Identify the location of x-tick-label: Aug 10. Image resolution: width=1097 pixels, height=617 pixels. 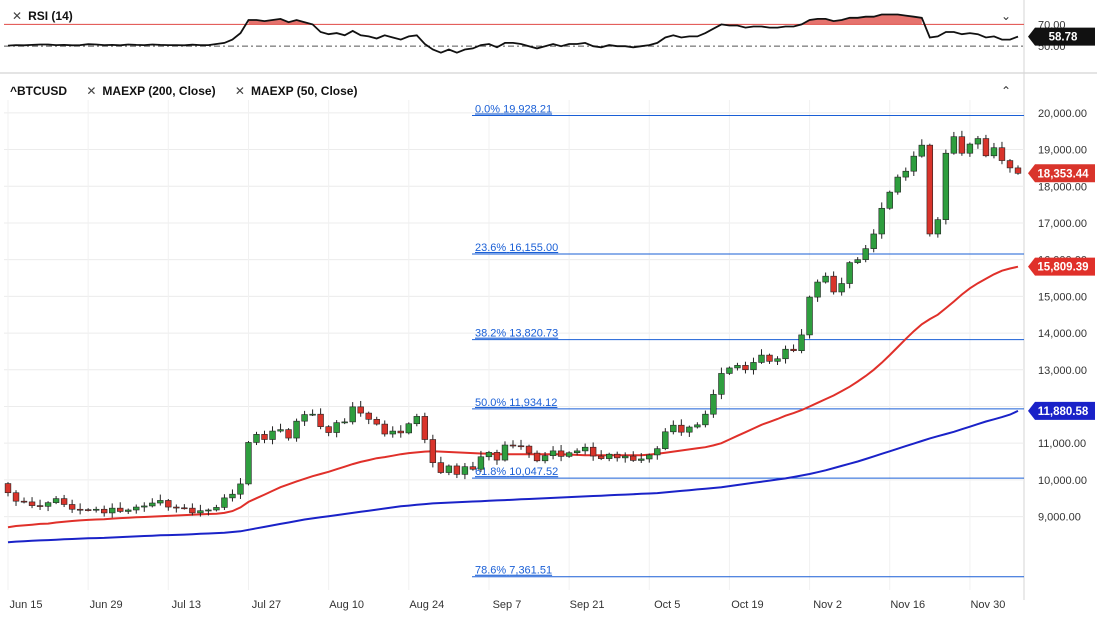
(346, 605).